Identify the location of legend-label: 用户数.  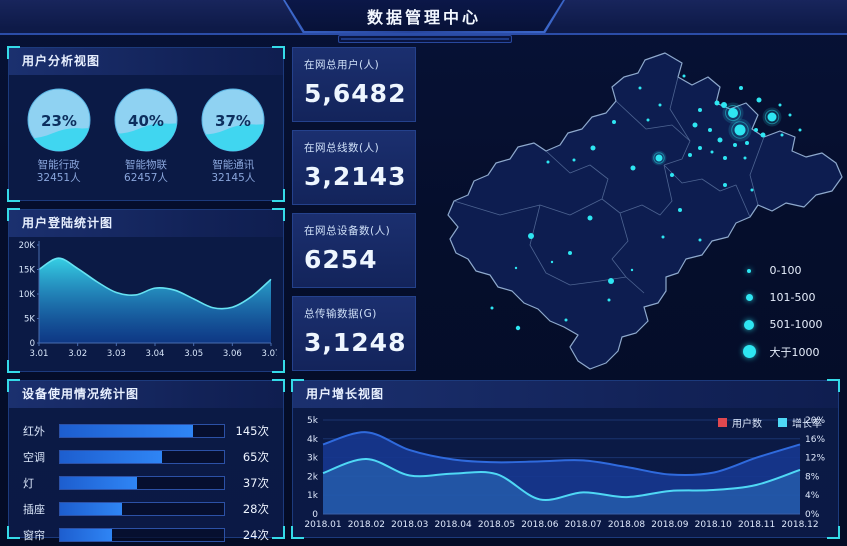
(747, 424).